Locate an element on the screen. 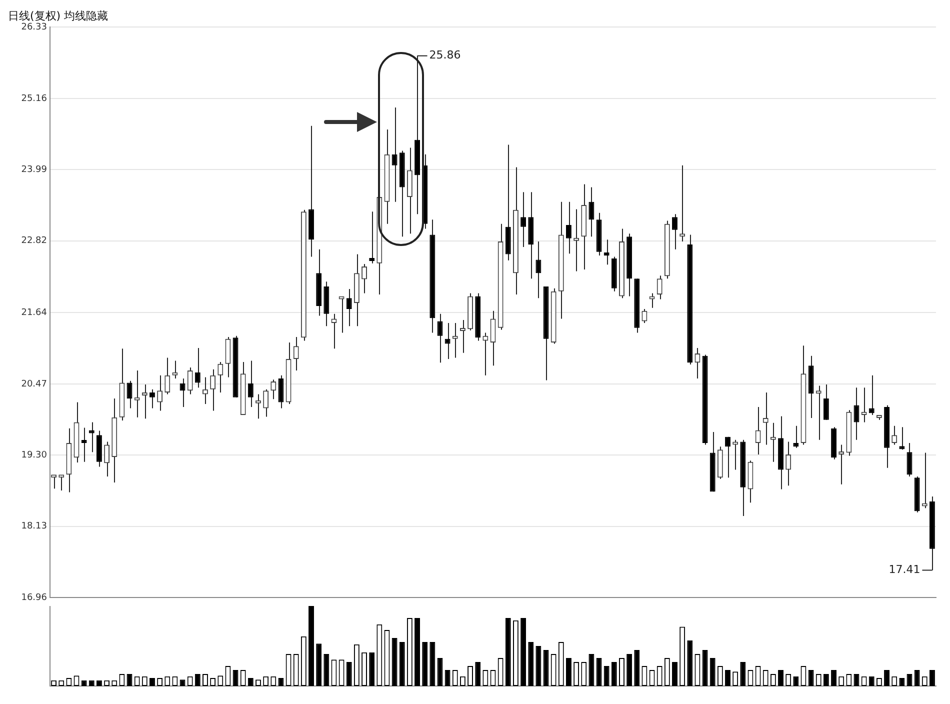 Image resolution: width=950 pixels, height=704 pixels. y-tick-label: 18.13 is located at coordinates (34, 527).